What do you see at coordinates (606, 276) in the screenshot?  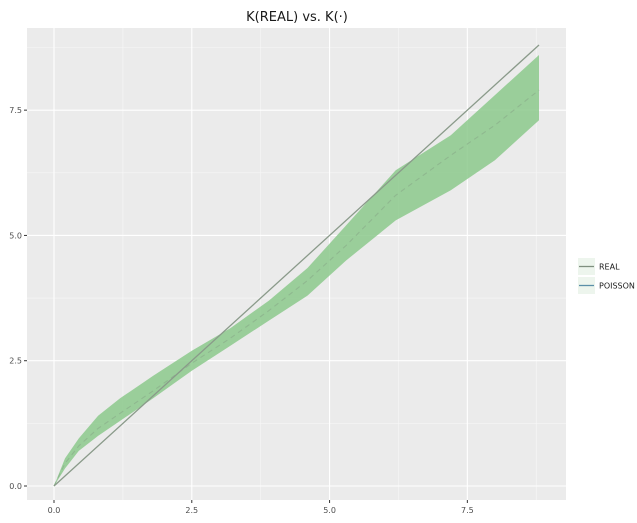 I see `legend: REAL POISSON` at bounding box center [606, 276].